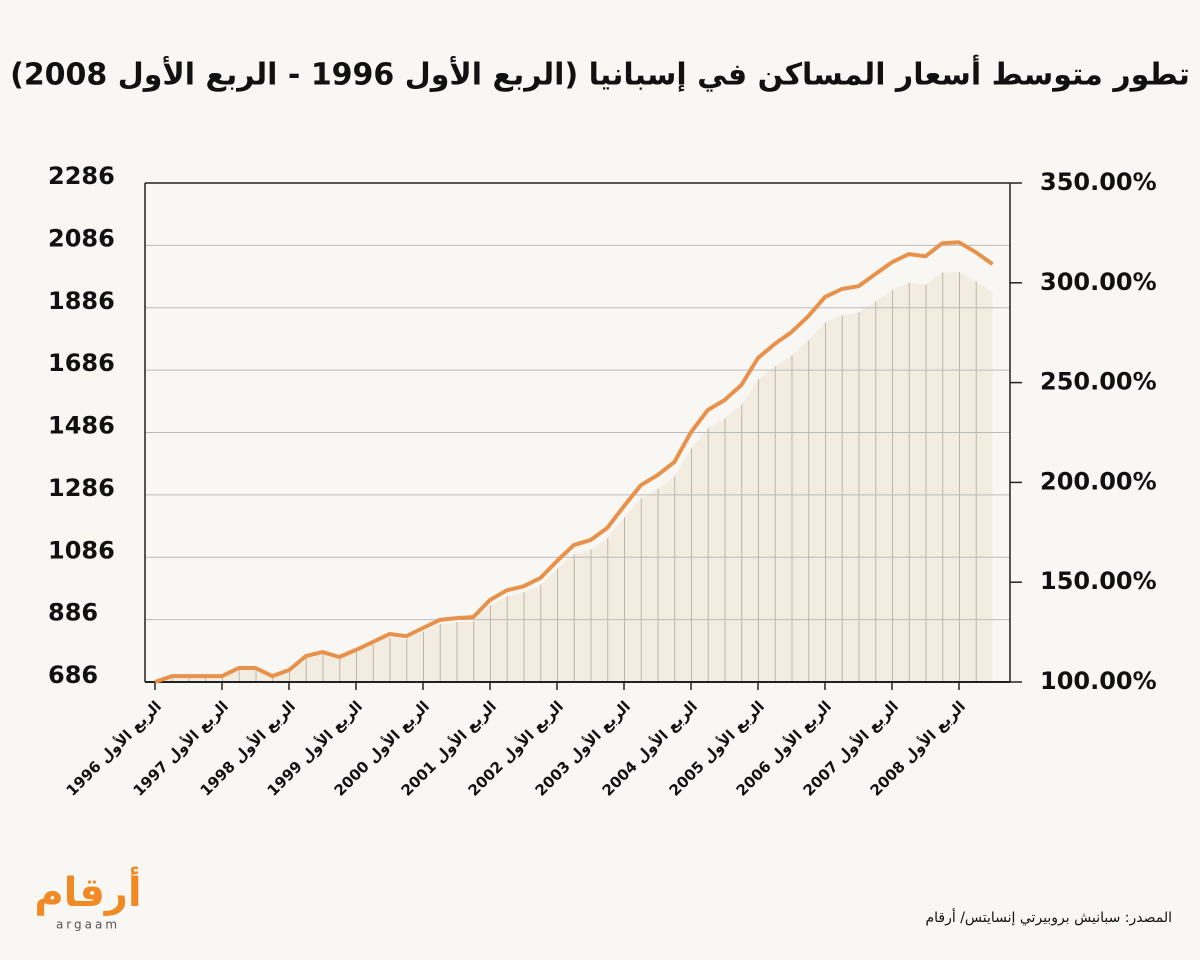 This screenshot has height=960, width=1200. I want to click on y2-tick-label: 200.00%, so click(1098, 481).